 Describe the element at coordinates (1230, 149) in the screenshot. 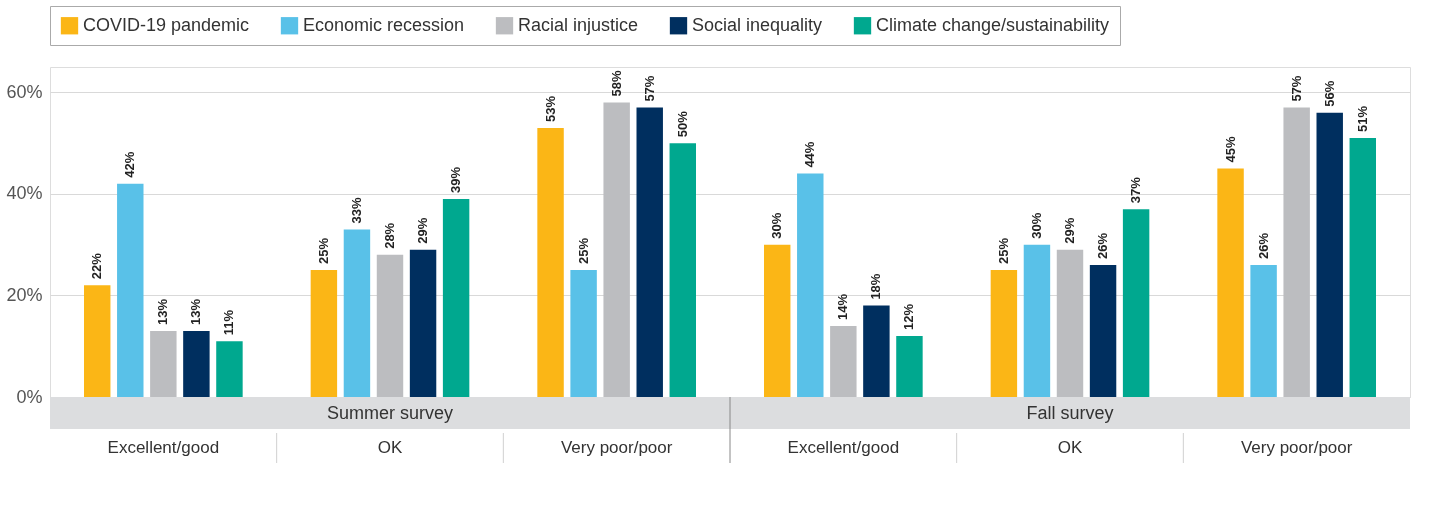

I see `data-label: 45%` at that location.